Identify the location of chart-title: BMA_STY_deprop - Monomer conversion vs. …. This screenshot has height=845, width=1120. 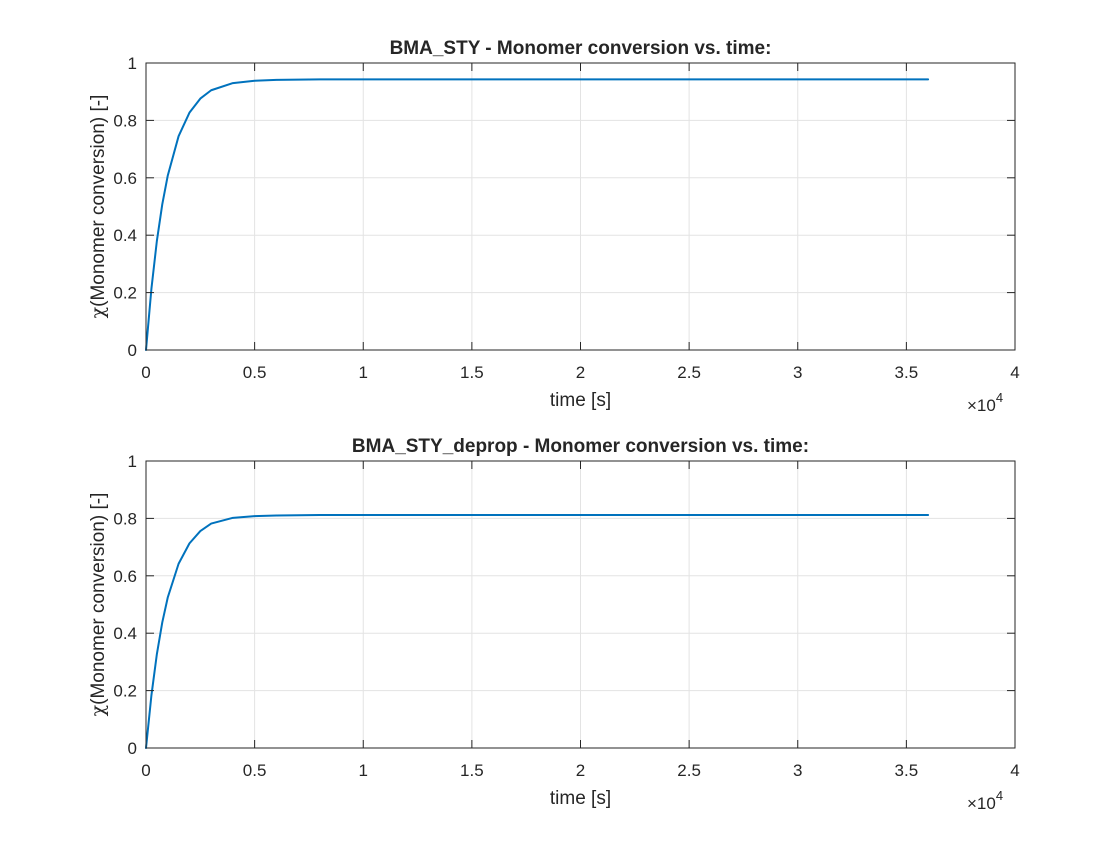
(580, 446).